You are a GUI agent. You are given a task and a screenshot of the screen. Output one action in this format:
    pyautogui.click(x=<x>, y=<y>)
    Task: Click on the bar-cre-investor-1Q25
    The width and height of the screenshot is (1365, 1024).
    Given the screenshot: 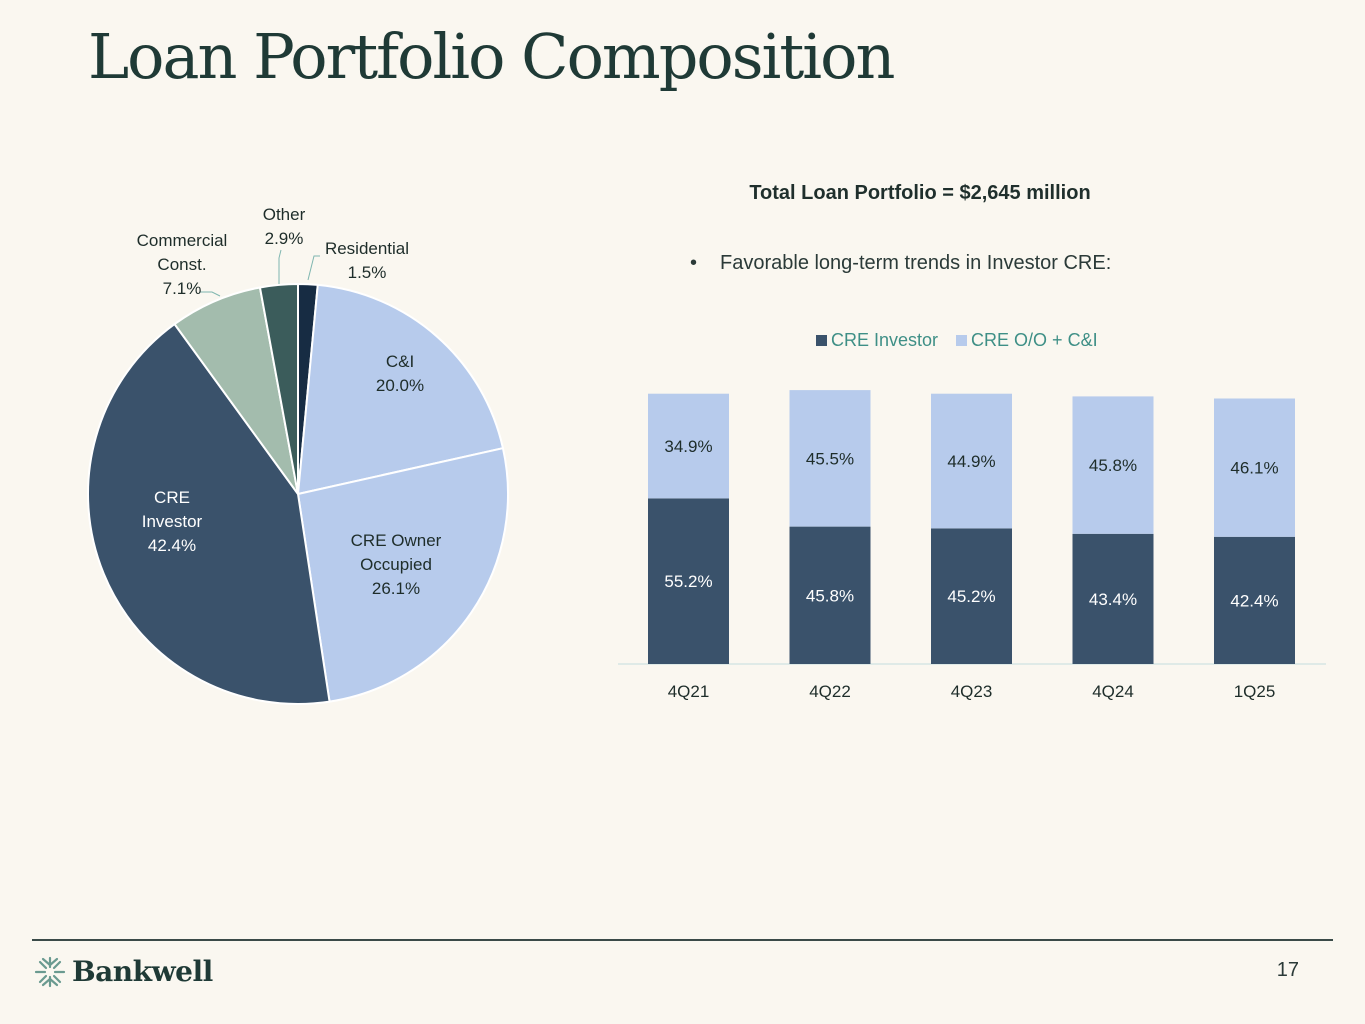 What is the action you would take?
    pyautogui.click(x=1254, y=600)
    